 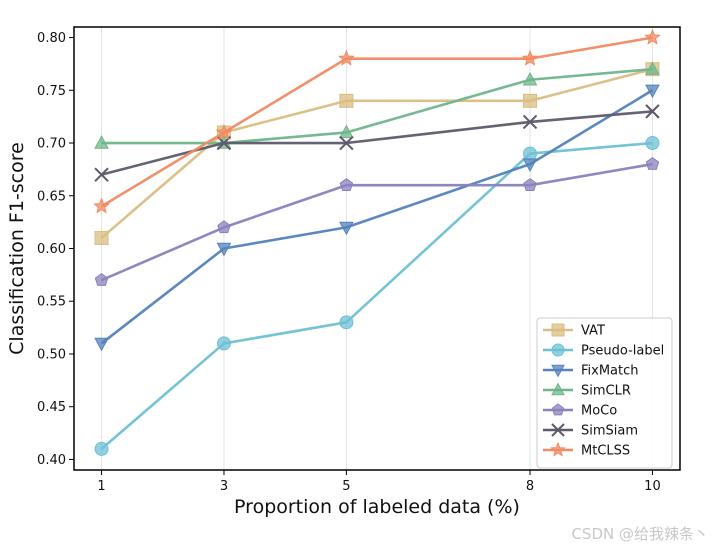 What do you see at coordinates (599, 411) in the screenshot?
I see `legend-label: MoCo` at bounding box center [599, 411].